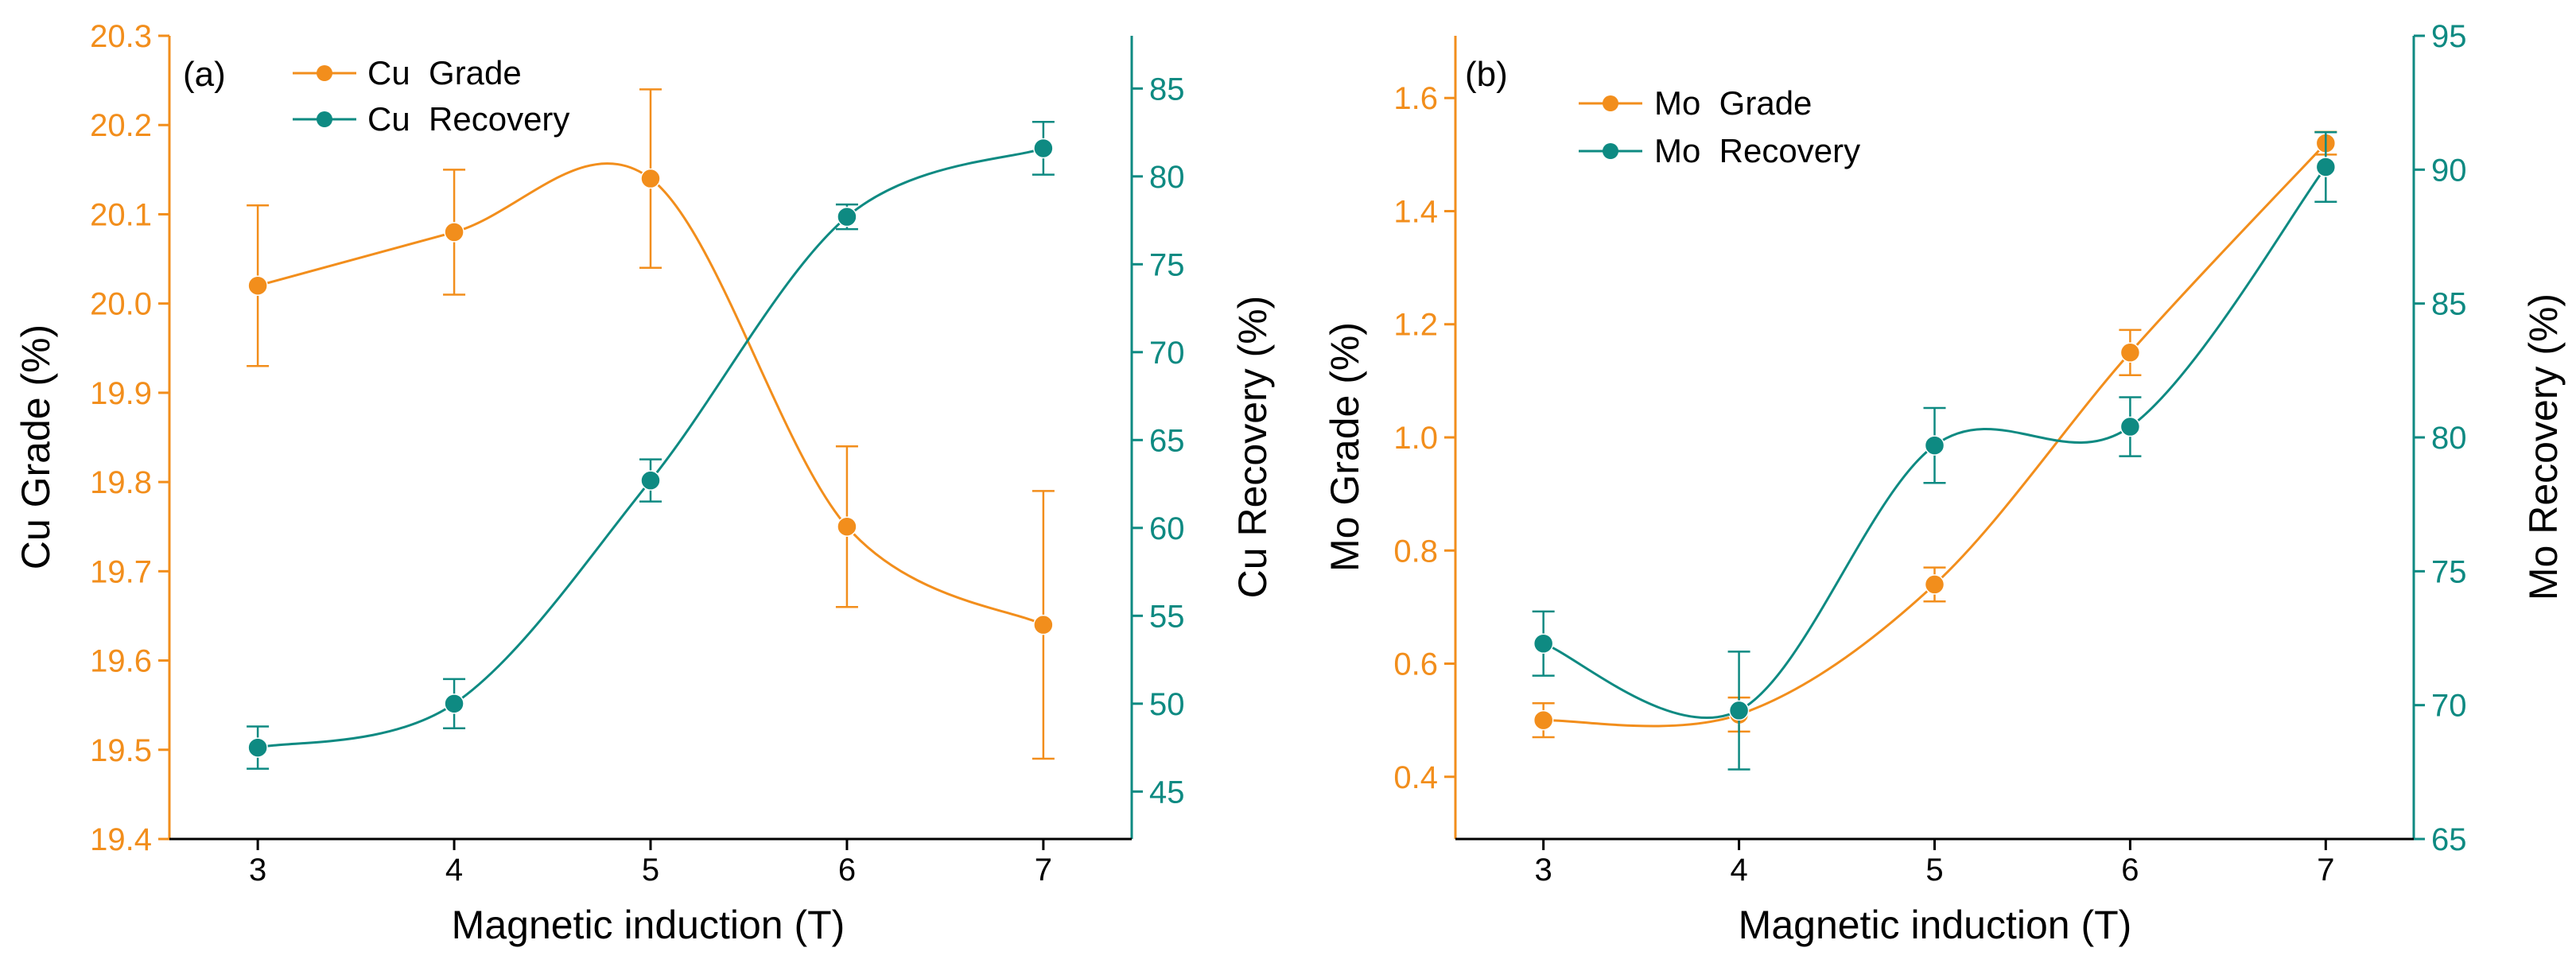 The height and width of the screenshot is (975, 2576). Describe the element at coordinates (1167, 704) in the screenshot. I see `y-right-tick-label: 50` at that location.